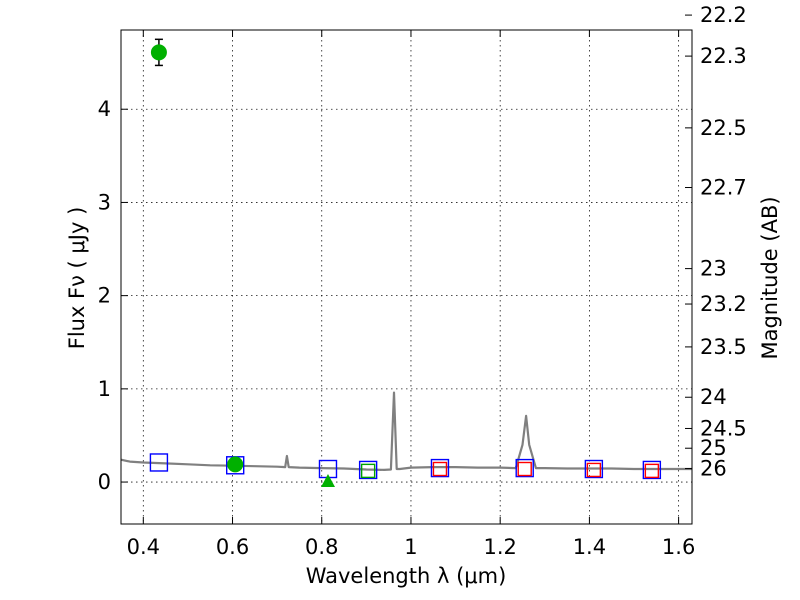 The width and height of the screenshot is (800, 600). Describe the element at coordinates (104, 482) in the screenshot. I see `y-tick-label: 0` at that location.